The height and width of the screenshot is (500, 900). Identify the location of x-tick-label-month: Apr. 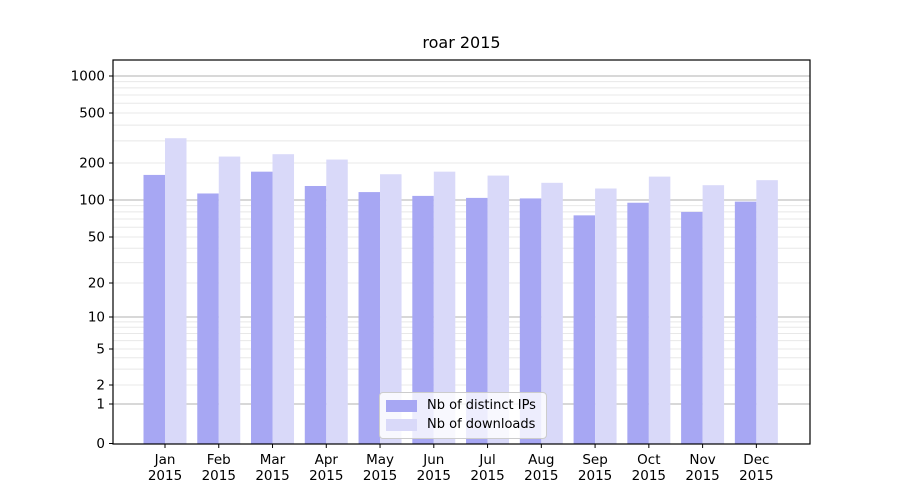
(327, 460).